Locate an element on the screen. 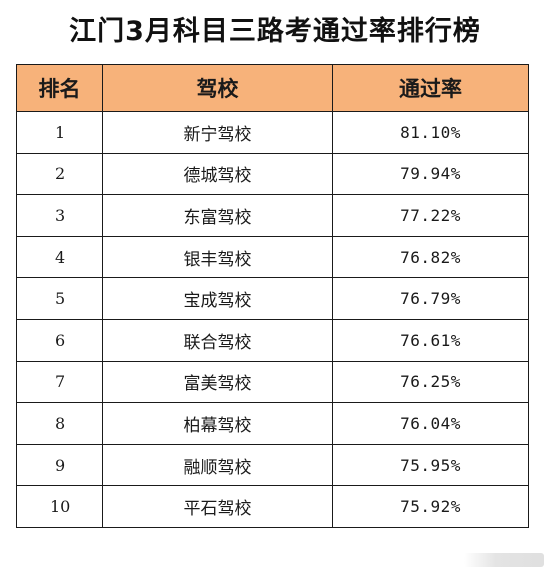 Image resolution: width=550 pixels, height=569 pixels. school-name-cell: 融顺驾校 is located at coordinates (217, 465).